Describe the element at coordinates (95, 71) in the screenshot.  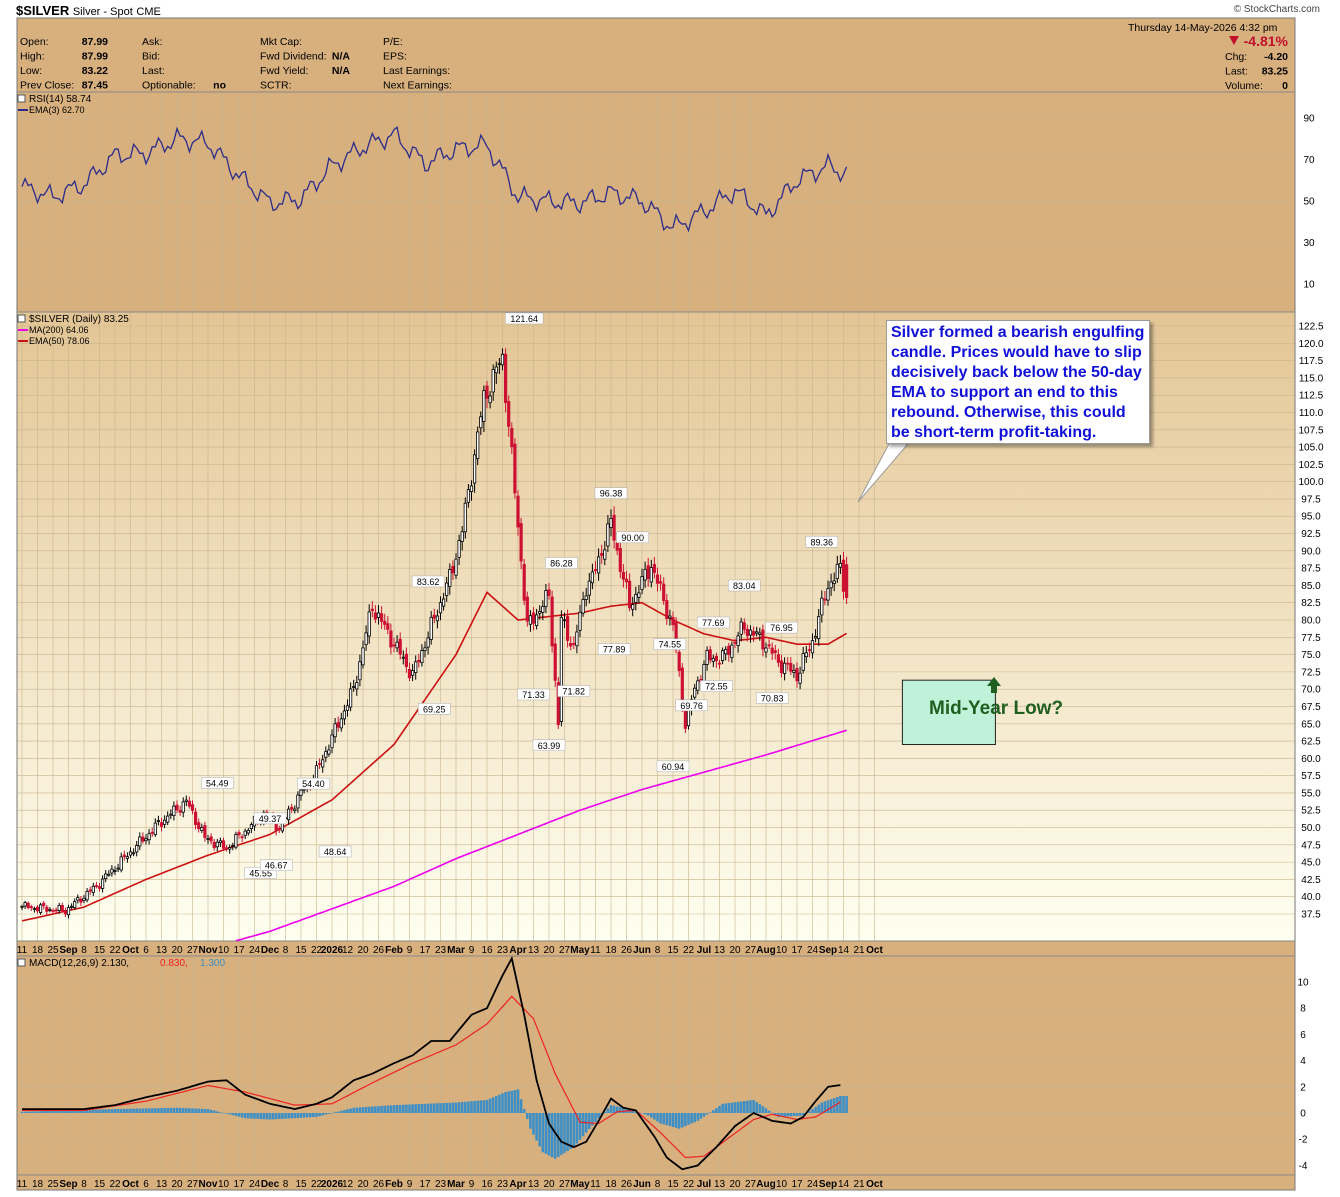
I see `quote-left-value: 83.22` at that location.